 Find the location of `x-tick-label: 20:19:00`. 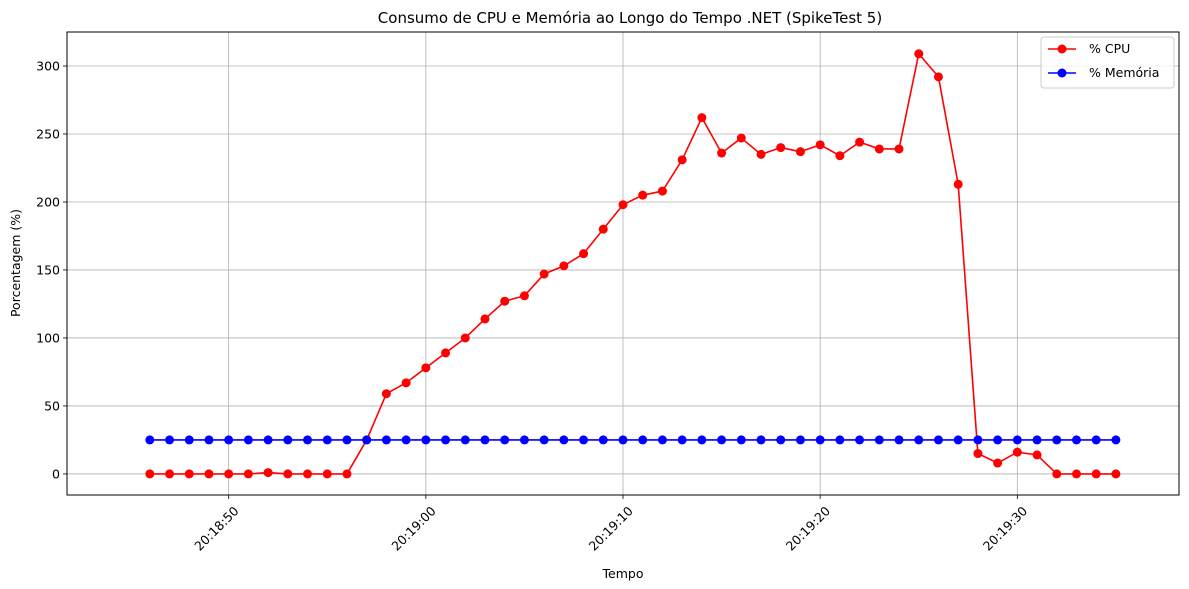

x-tick-label: 20:19:00 is located at coordinates (413, 528).